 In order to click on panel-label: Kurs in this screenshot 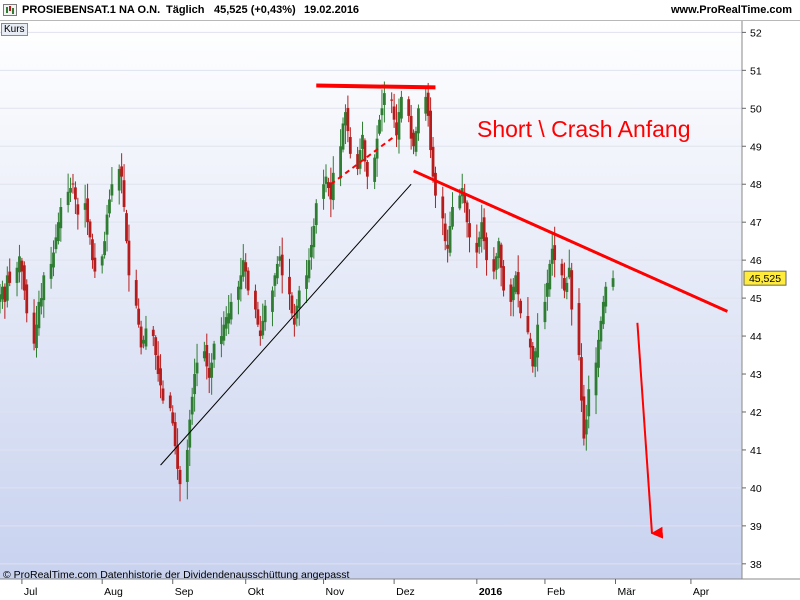, I will do `click(14, 29)`.